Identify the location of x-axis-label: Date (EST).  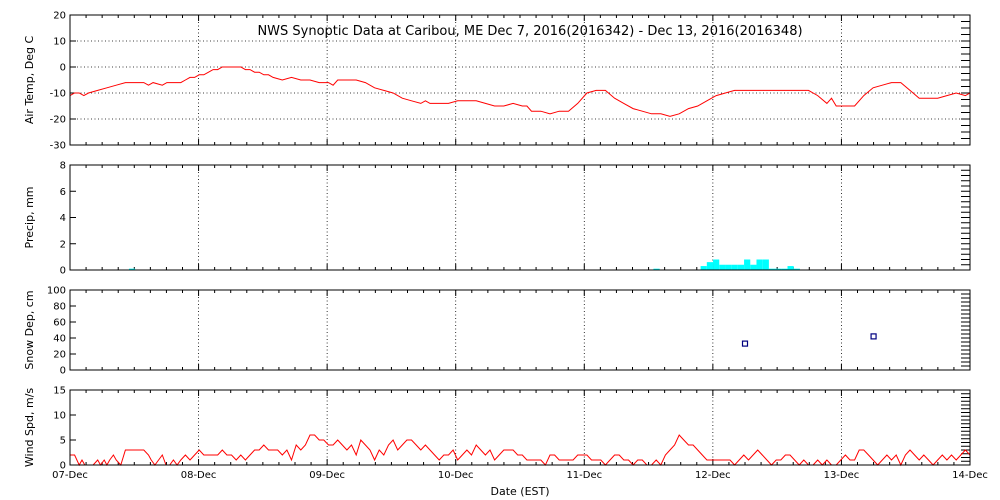
(519, 491).